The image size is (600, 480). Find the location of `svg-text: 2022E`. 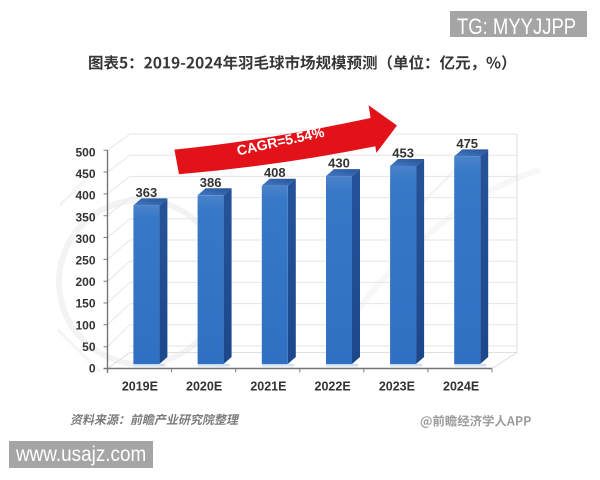

svg-text: 2022E is located at coordinates (333, 387).